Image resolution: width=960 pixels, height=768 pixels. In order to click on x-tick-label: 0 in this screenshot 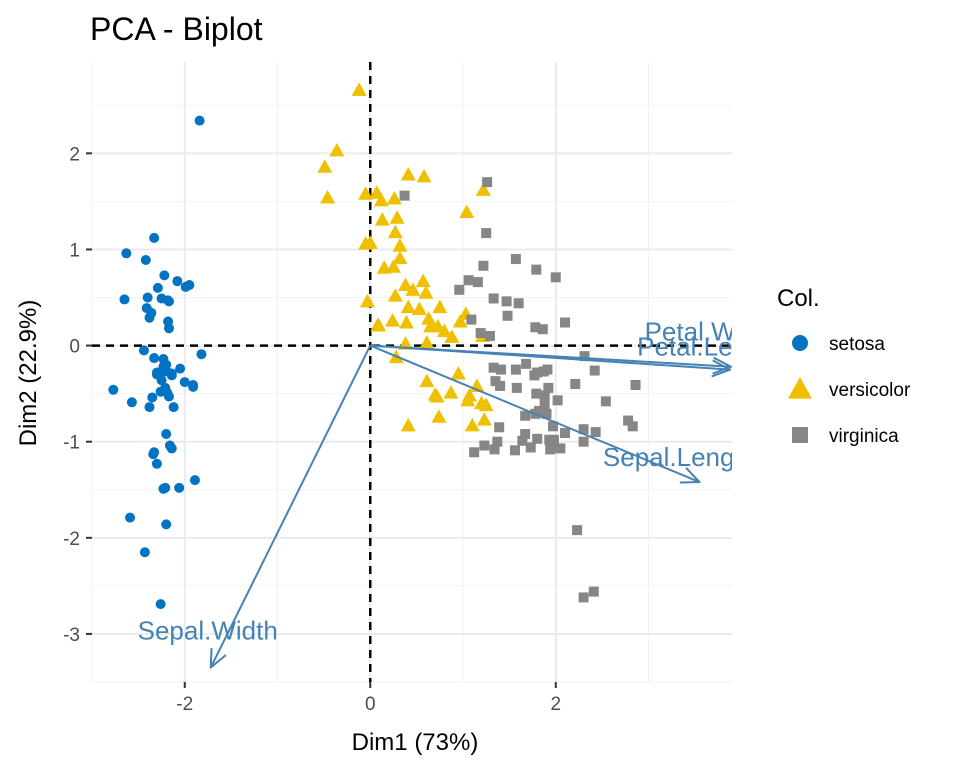, I will do `click(370, 704)`.